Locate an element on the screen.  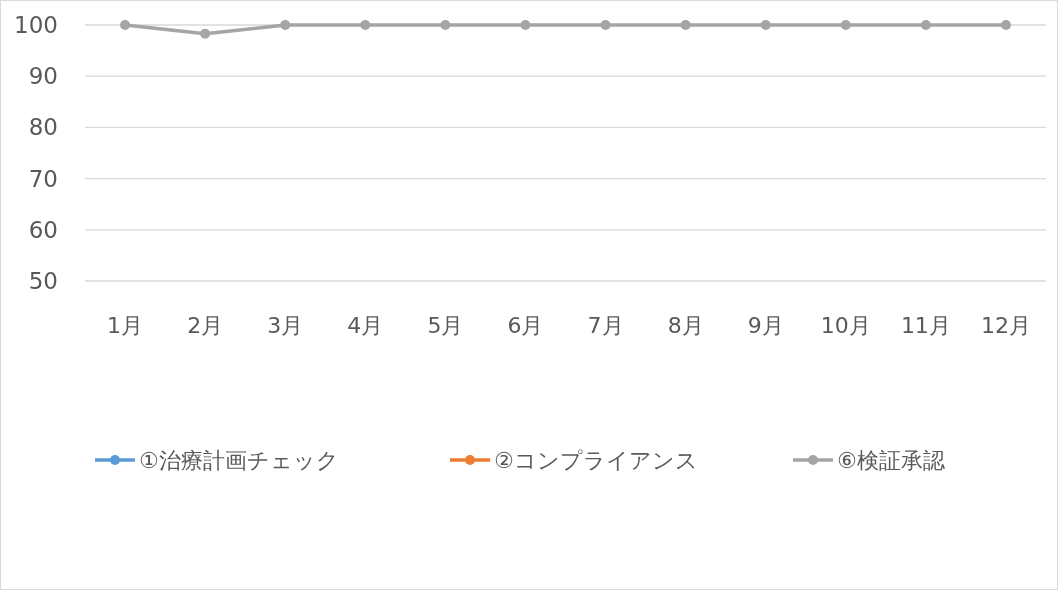
legend-item: ①治療計画チェック is located at coordinates (217, 460).